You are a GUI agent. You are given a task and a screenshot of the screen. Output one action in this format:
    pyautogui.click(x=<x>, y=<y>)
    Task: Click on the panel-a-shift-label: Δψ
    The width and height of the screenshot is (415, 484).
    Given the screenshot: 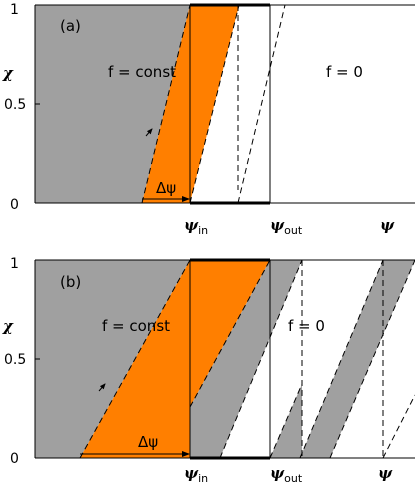 What is the action you would take?
    pyautogui.click(x=166, y=188)
    